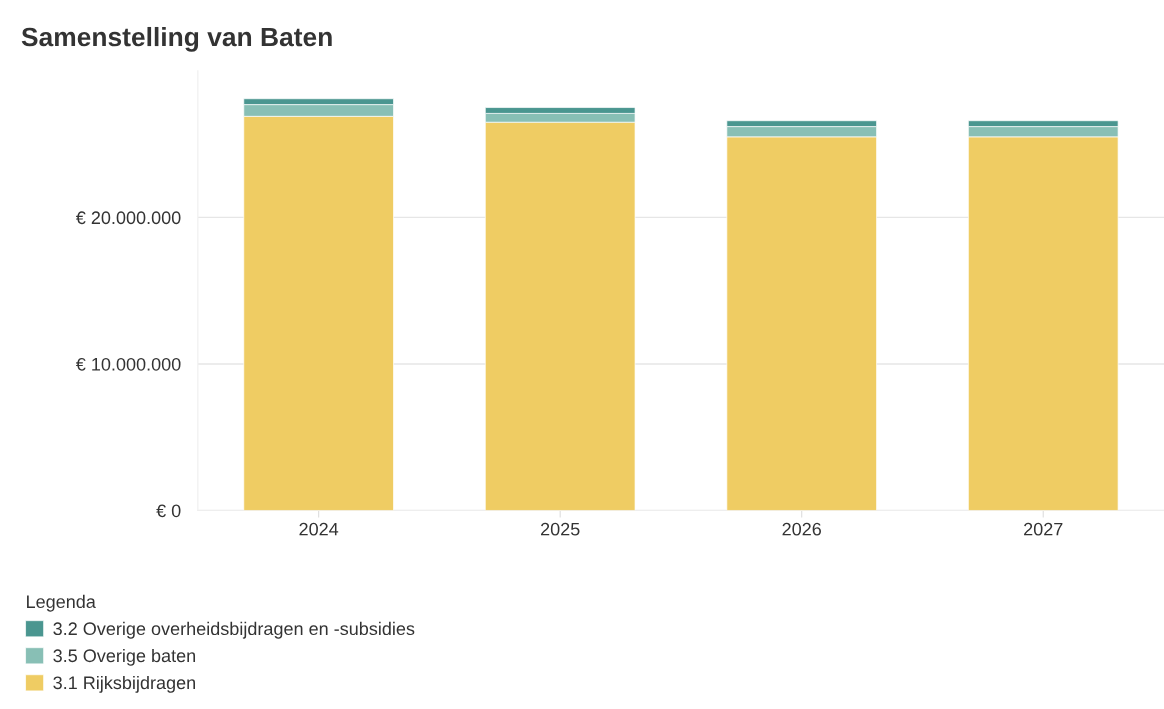 The width and height of the screenshot is (1164, 709). I want to click on legend-label: 3.1 Rijksbijdragen, so click(124, 684).